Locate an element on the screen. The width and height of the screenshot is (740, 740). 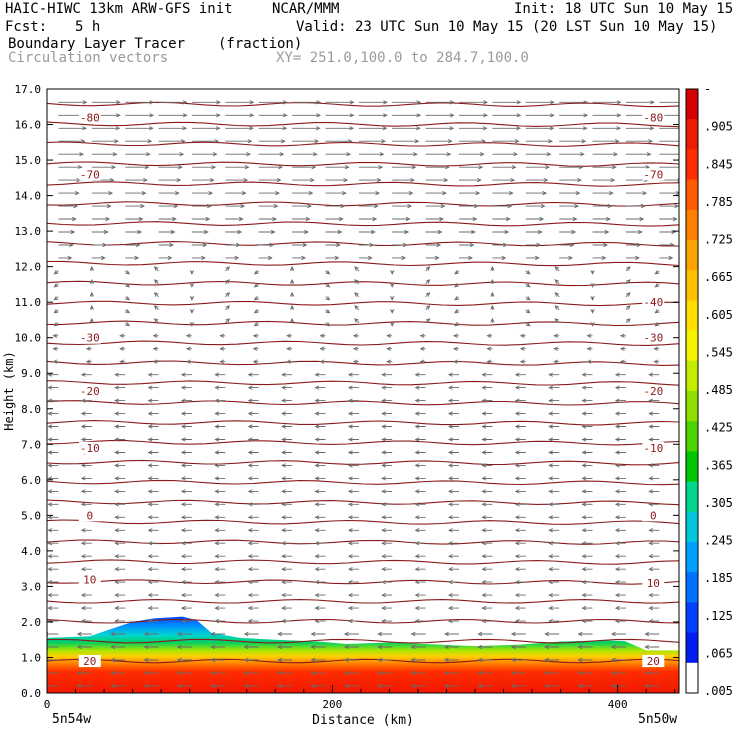
y-tick-label: 17.0 is located at coordinates (28, 89).